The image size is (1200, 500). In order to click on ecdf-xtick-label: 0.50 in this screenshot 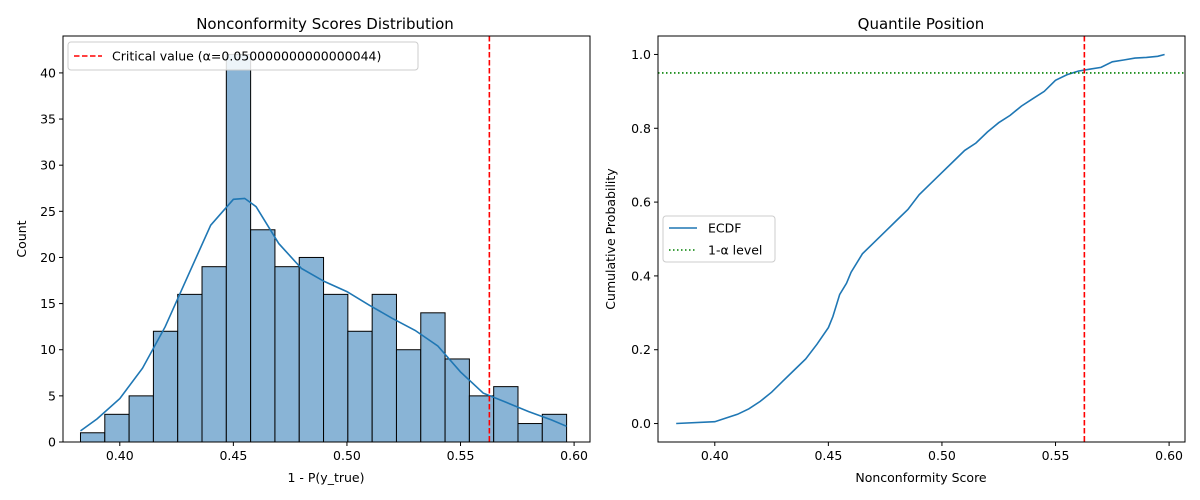, I will do `click(942, 455)`.